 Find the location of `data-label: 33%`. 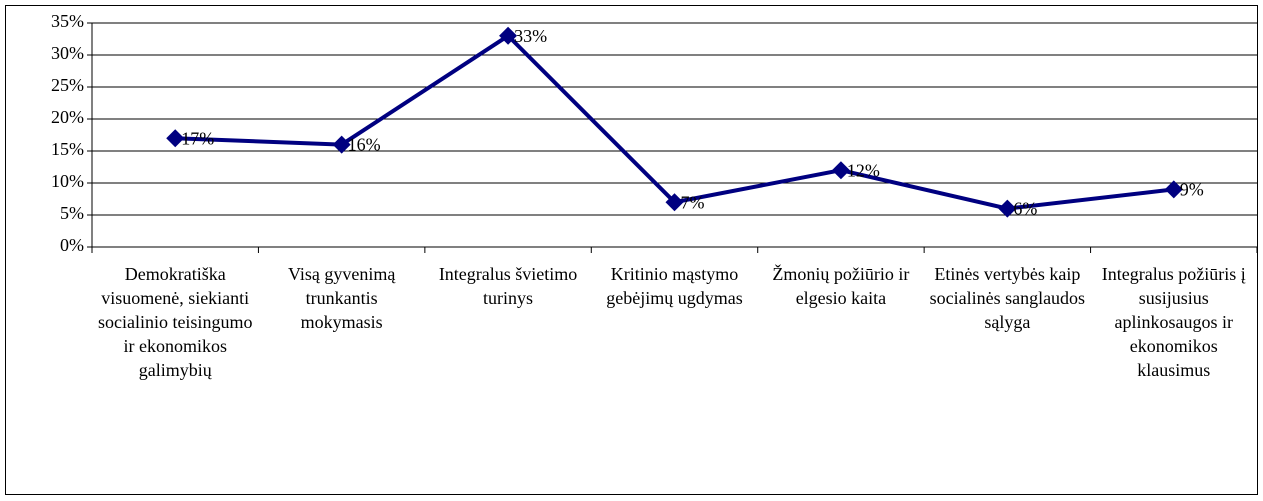

data-label: 33% is located at coordinates (530, 36).